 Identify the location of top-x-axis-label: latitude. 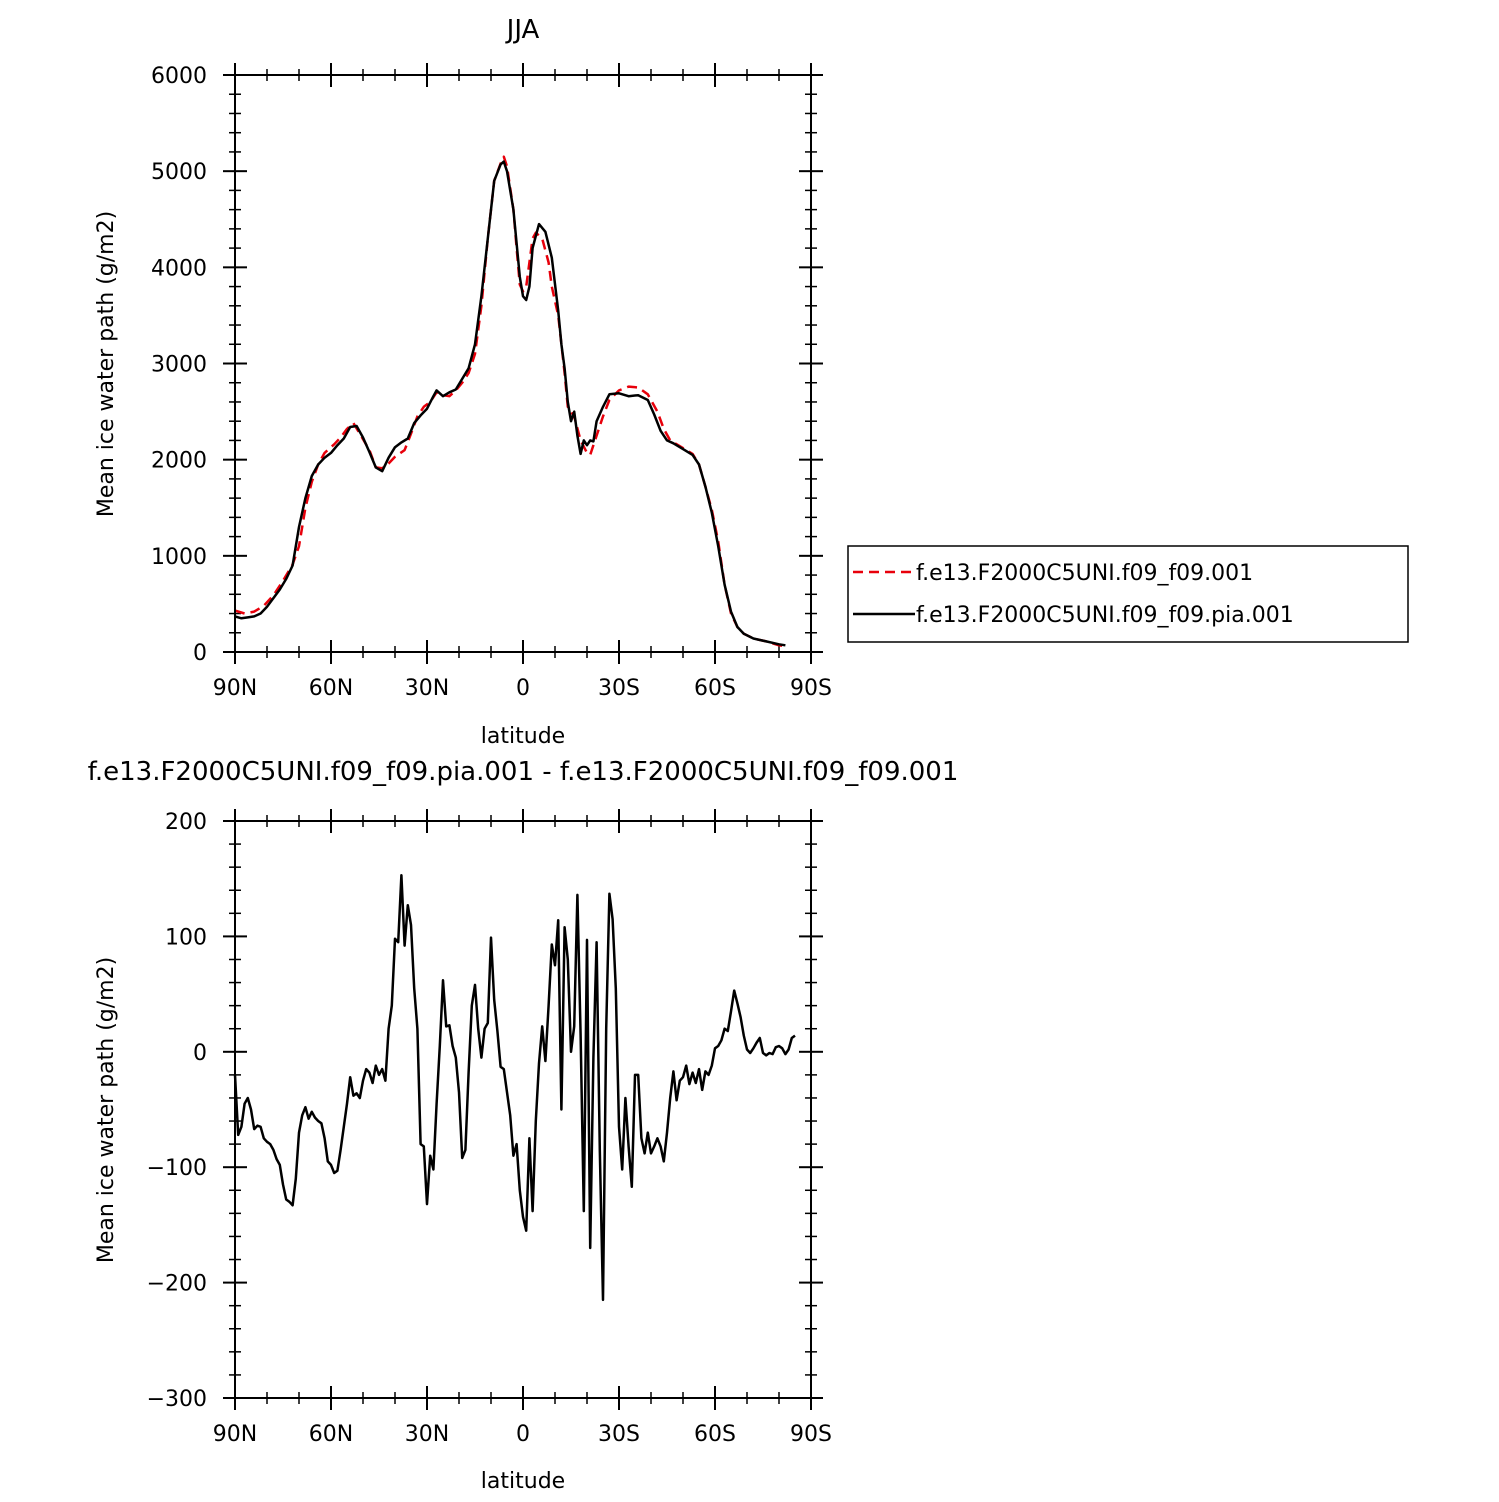
(523, 736).